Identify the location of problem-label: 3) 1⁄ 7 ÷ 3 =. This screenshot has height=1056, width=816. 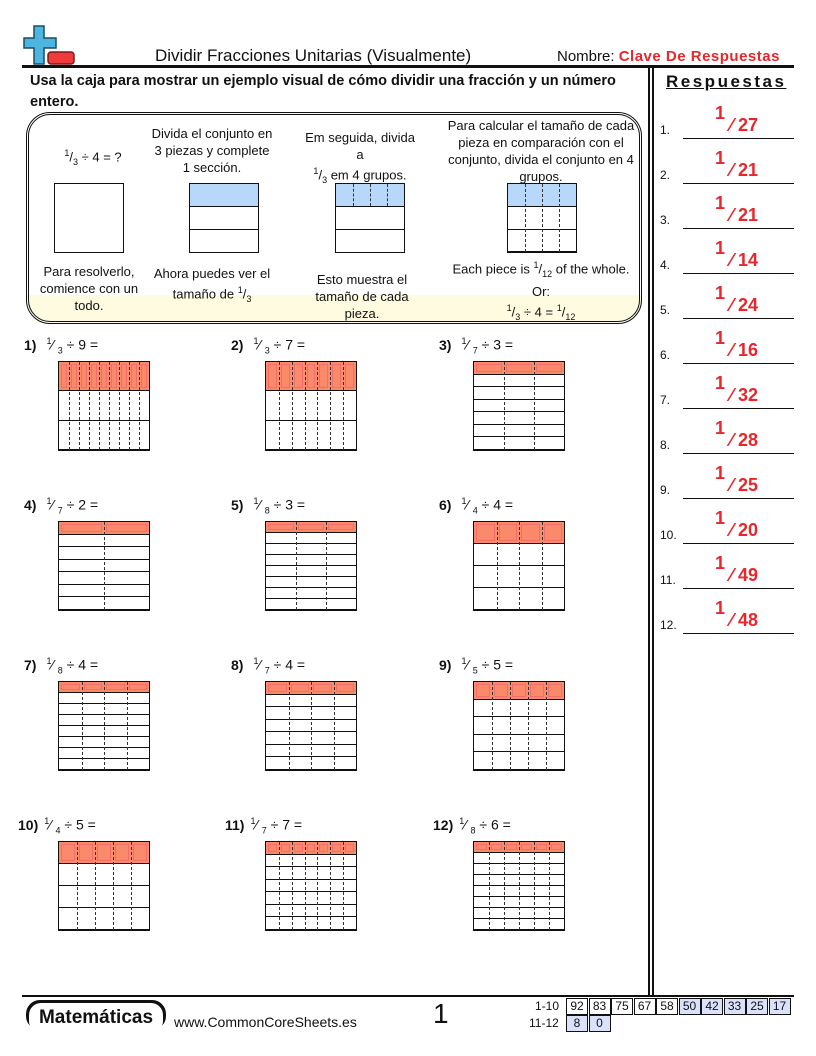
(476, 346).